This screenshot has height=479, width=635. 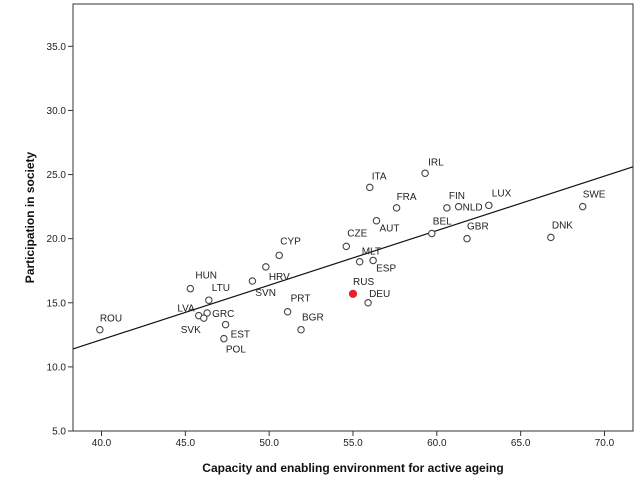 I want to click on data-point-swe, so click(x=582, y=206).